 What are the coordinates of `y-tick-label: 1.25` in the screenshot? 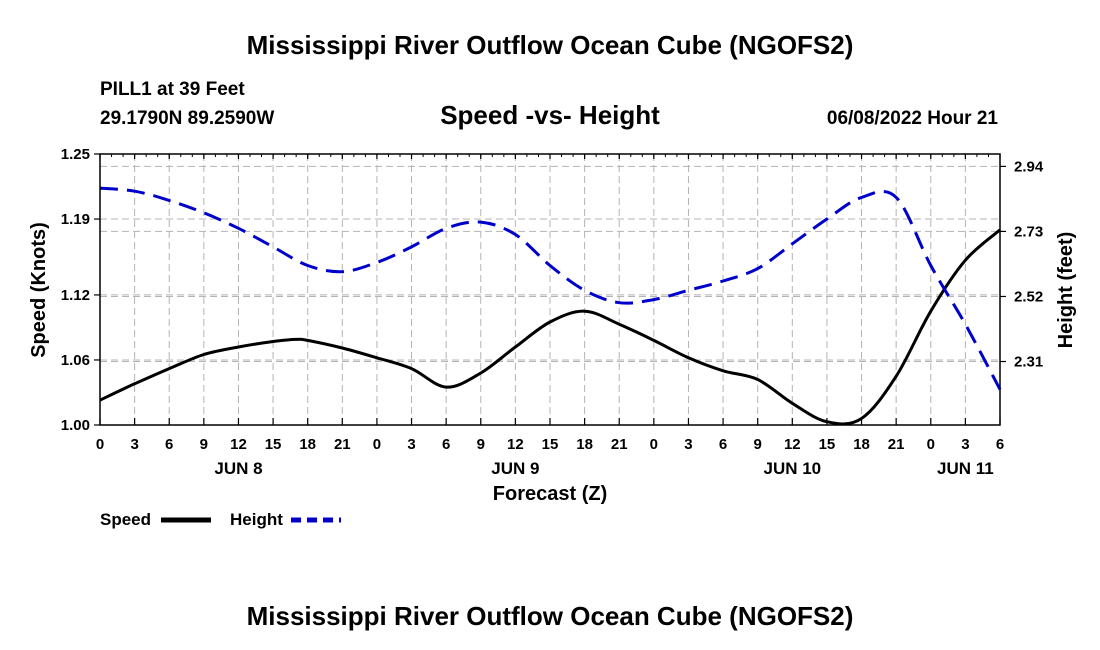 It's located at (75, 154).